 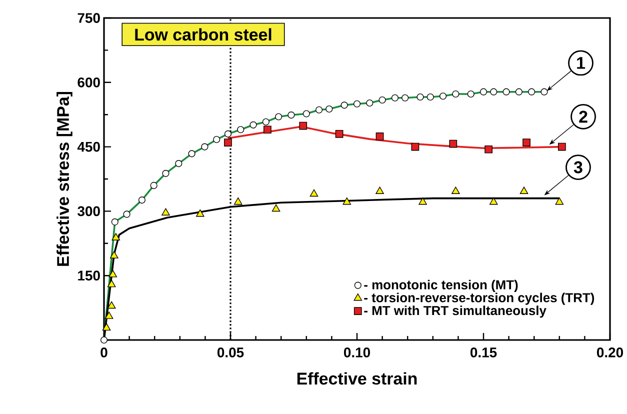 I want to click on y-tick-label: 300, so click(x=89, y=211).